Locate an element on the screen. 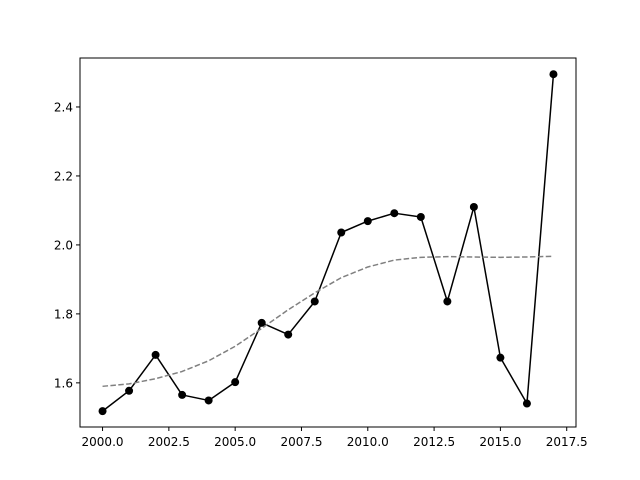 The height and width of the screenshot is (480, 640). y-axis: 1.6 1.8 2.0 2.2 2.4 is located at coordinates (67, 245).